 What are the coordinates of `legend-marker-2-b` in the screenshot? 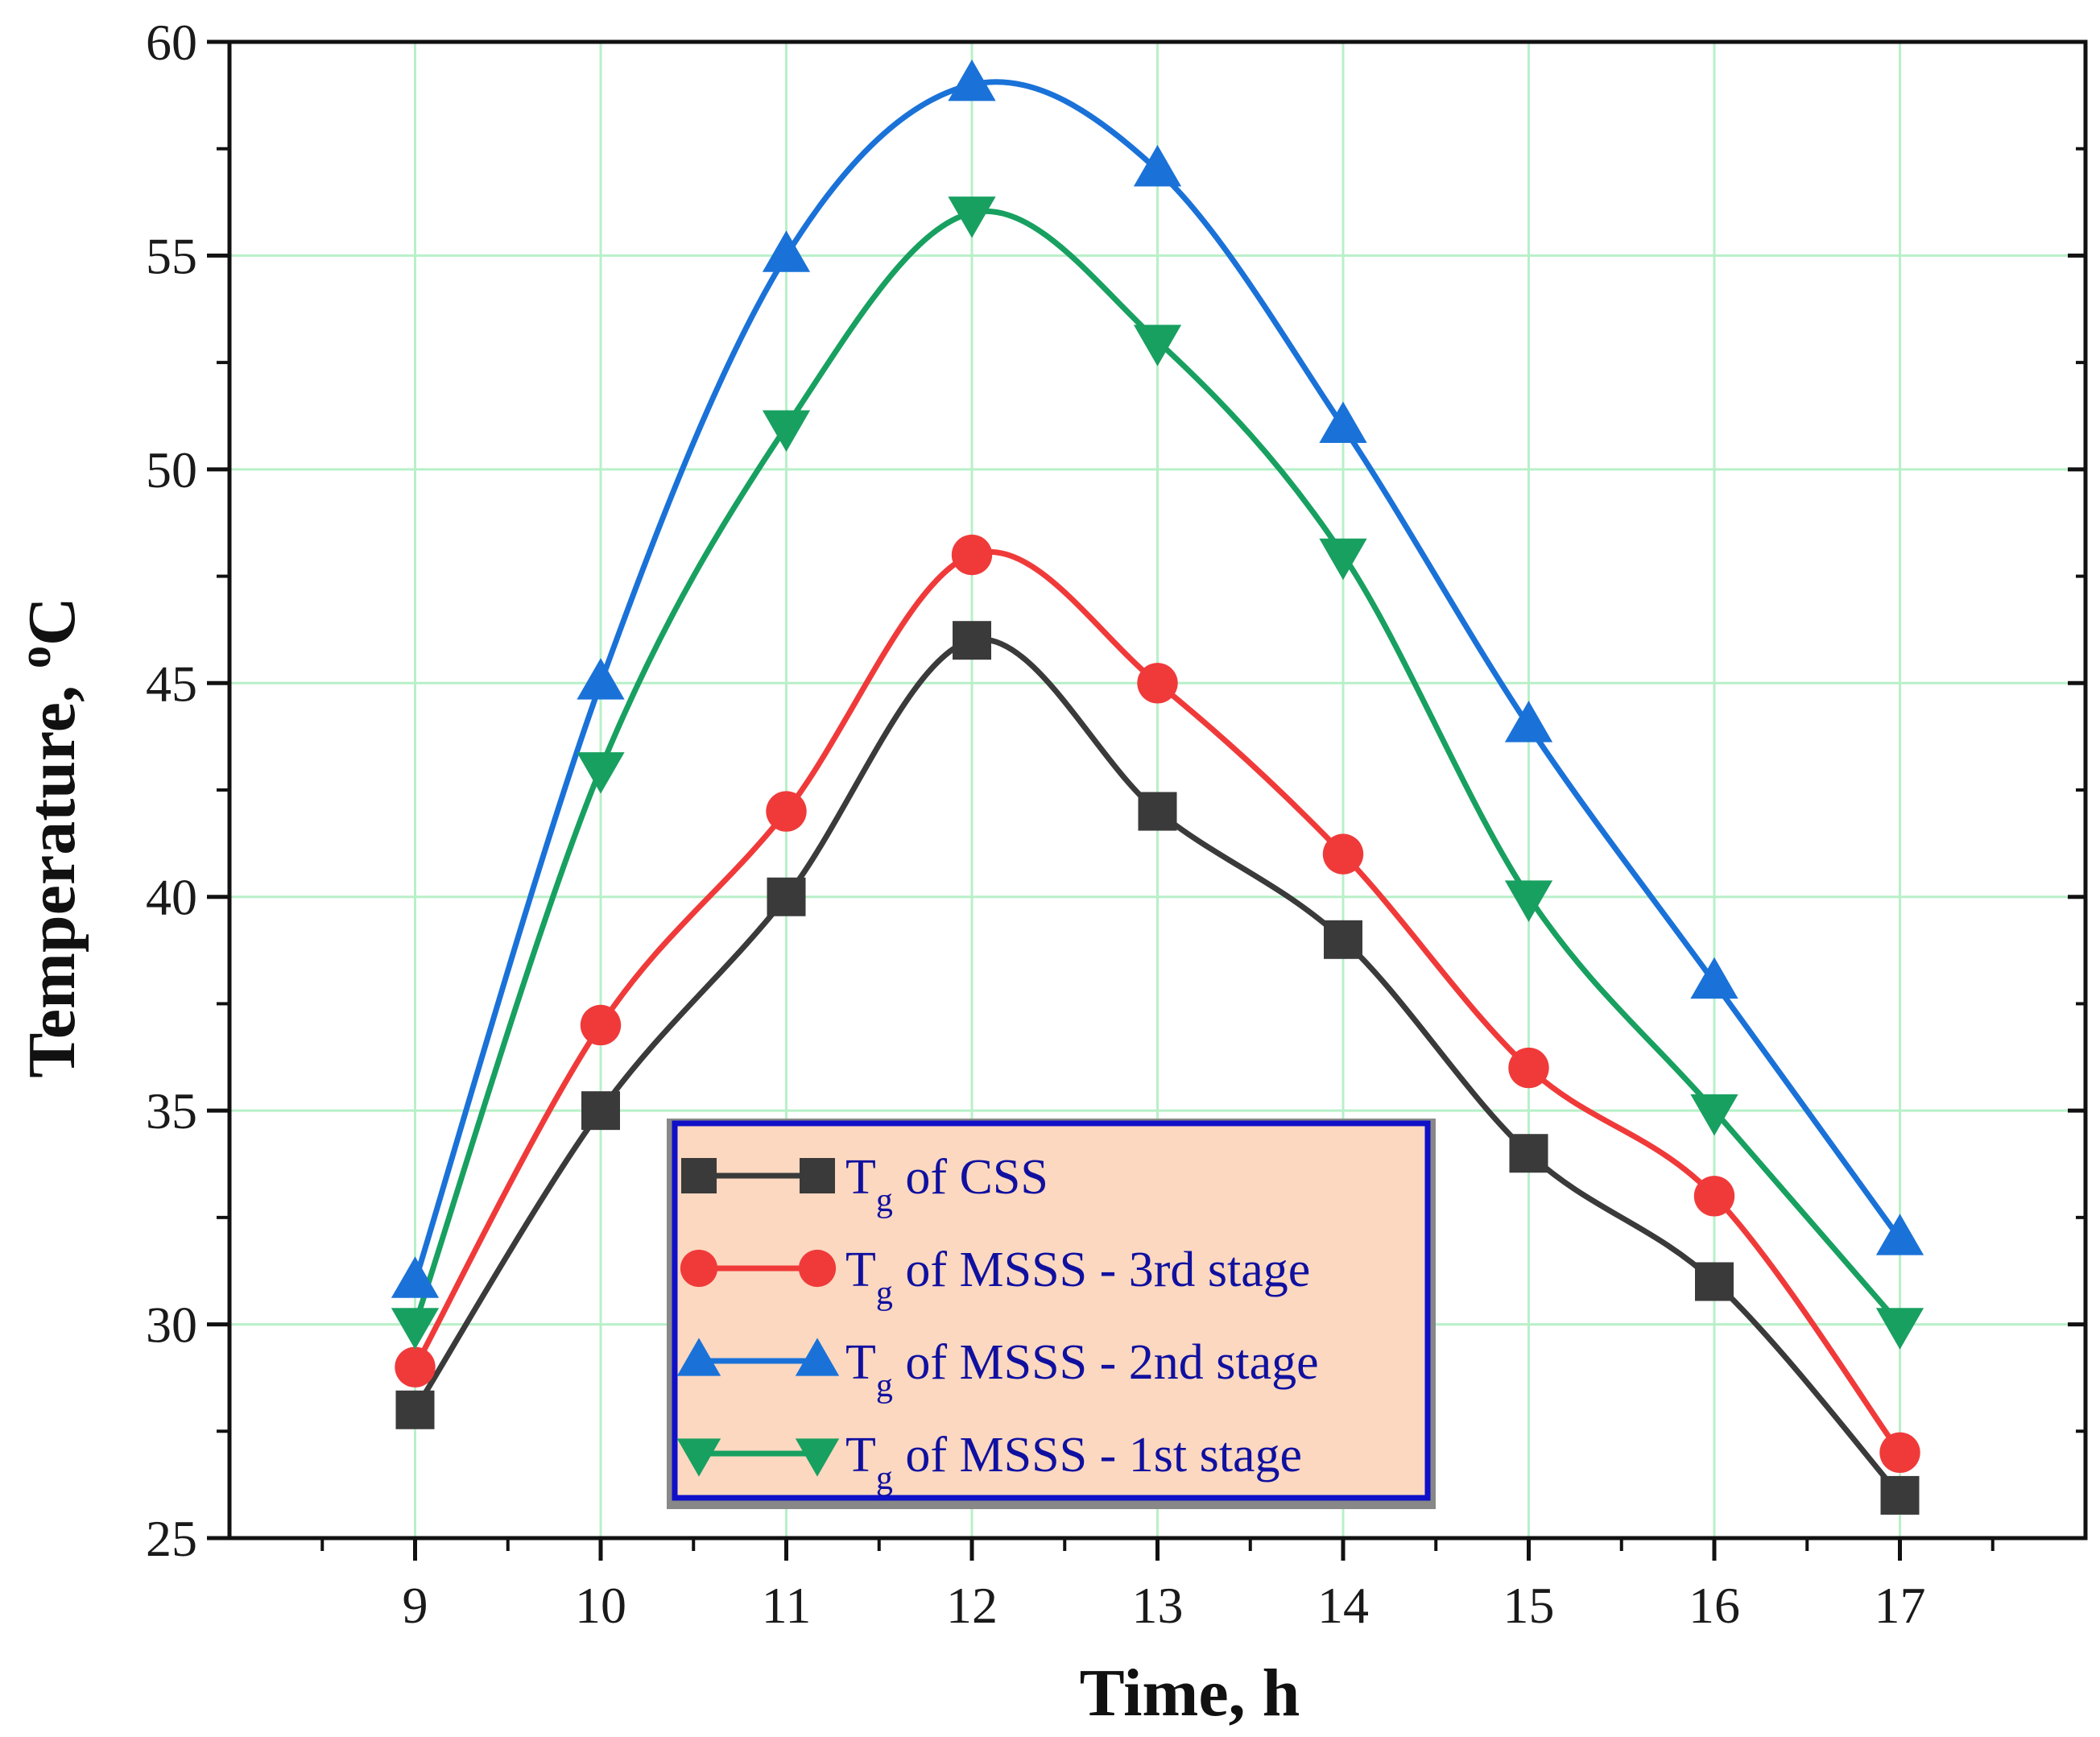 It's located at (817, 1268).